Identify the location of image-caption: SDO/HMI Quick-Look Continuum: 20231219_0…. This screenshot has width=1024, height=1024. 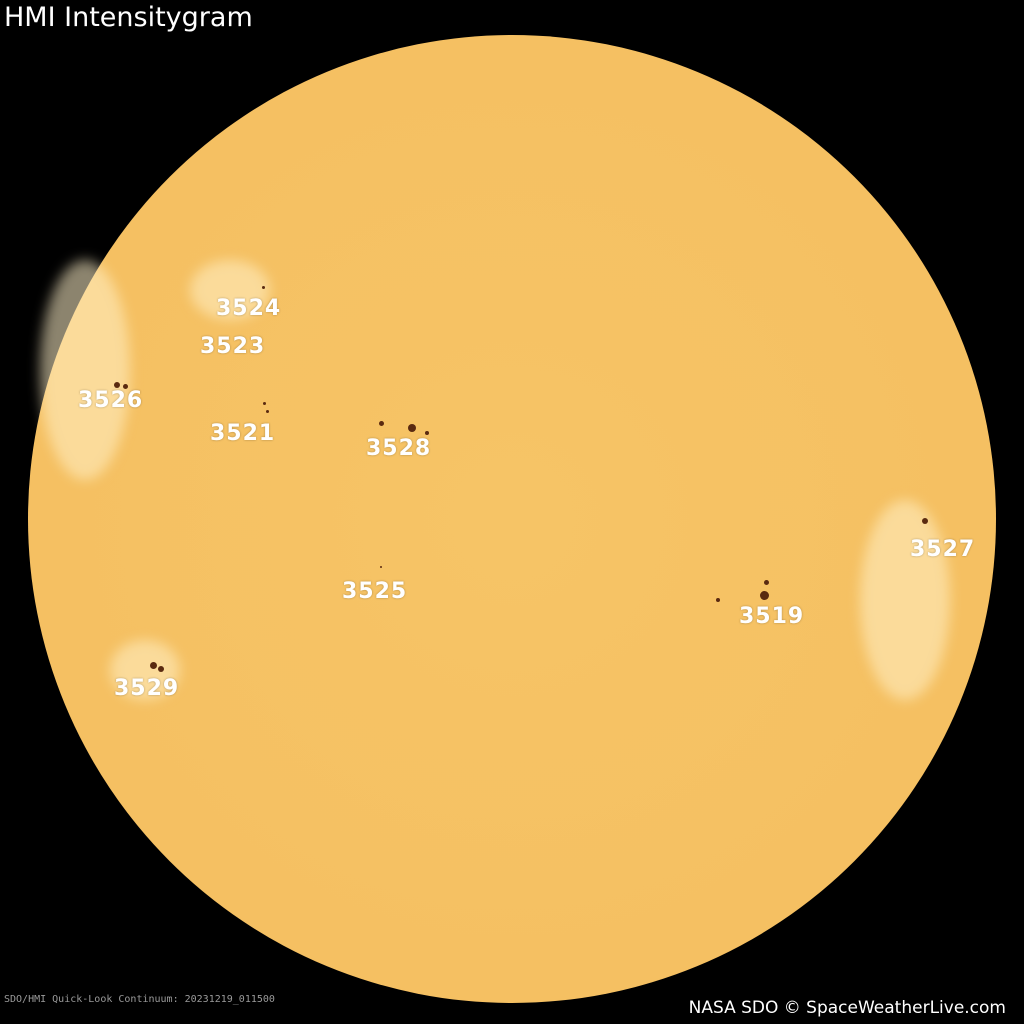
(139, 999).